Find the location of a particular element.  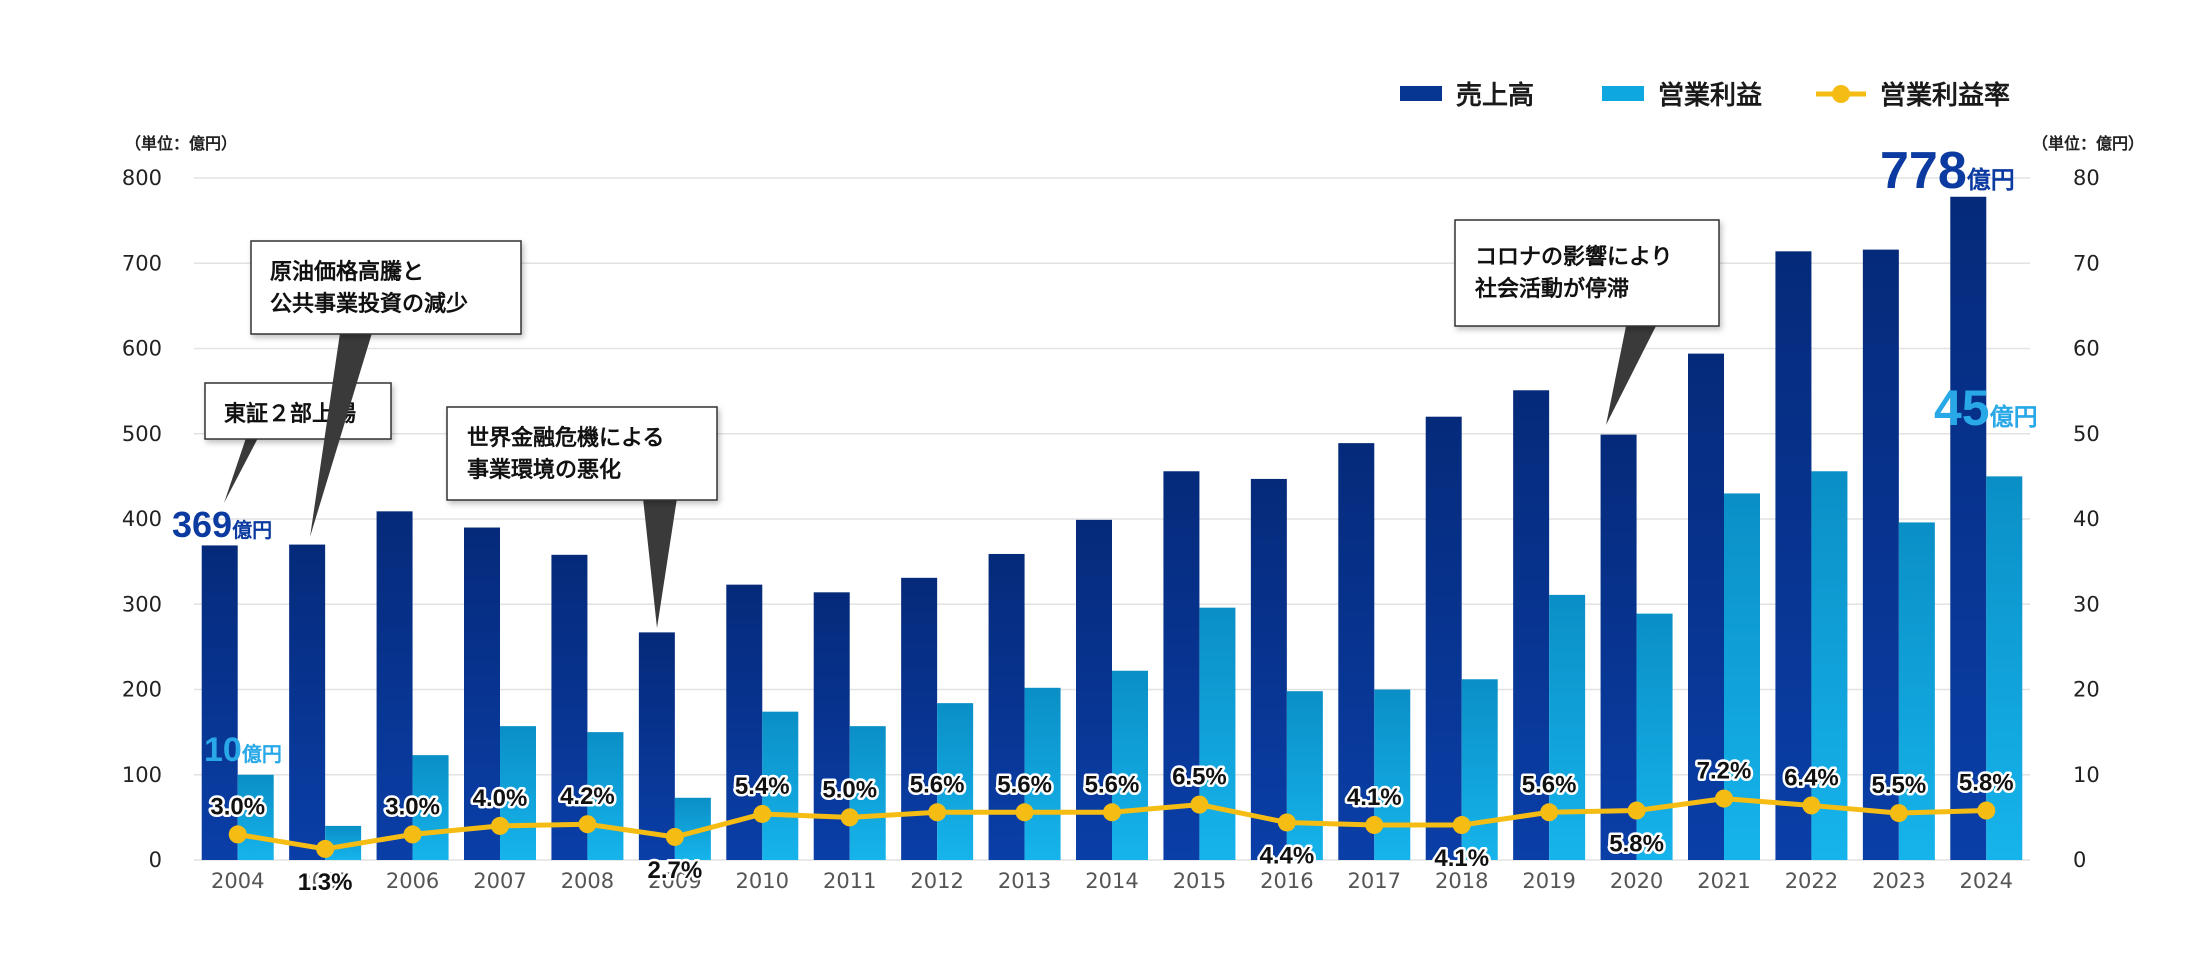

left-tick-label: 0 is located at coordinates (155, 860).